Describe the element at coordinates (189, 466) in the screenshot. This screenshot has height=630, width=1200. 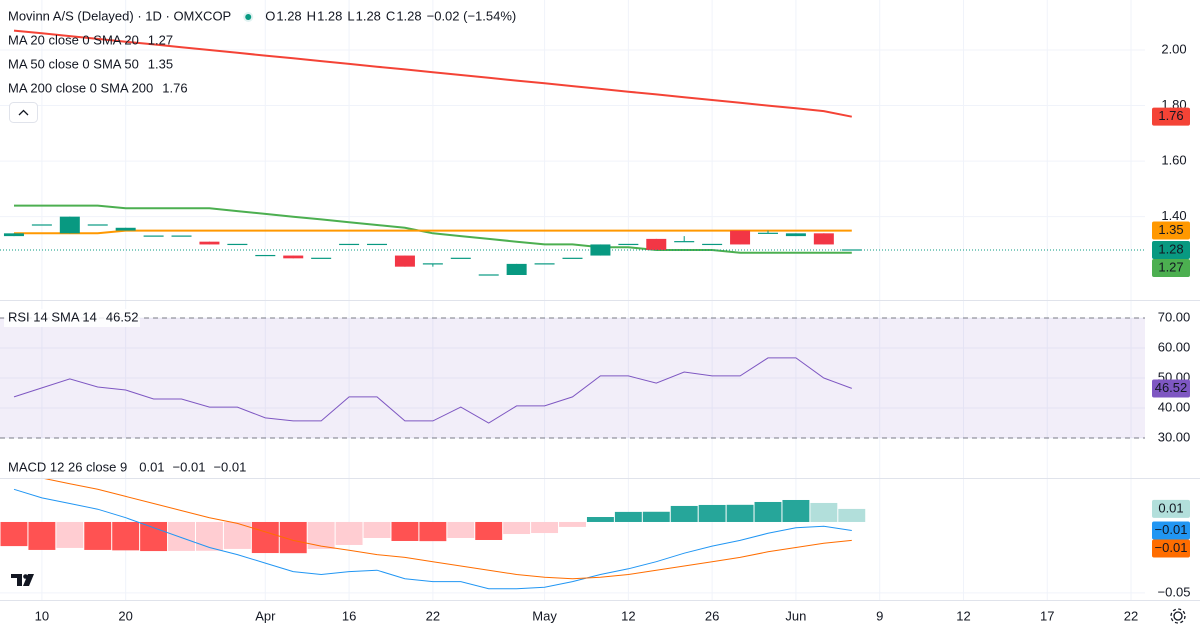
I see `macd-legend-value: −0.01` at that location.